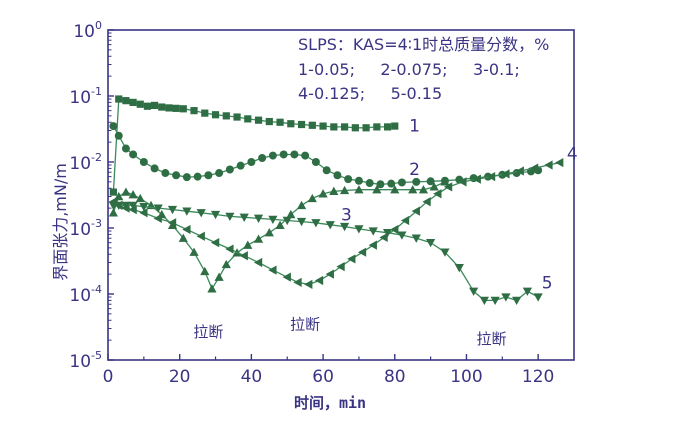 Image resolution: width=685 pixels, height=421 pixels. Describe the element at coordinates (538, 377) in the screenshot. I see `x-tick-label: 120` at that location.